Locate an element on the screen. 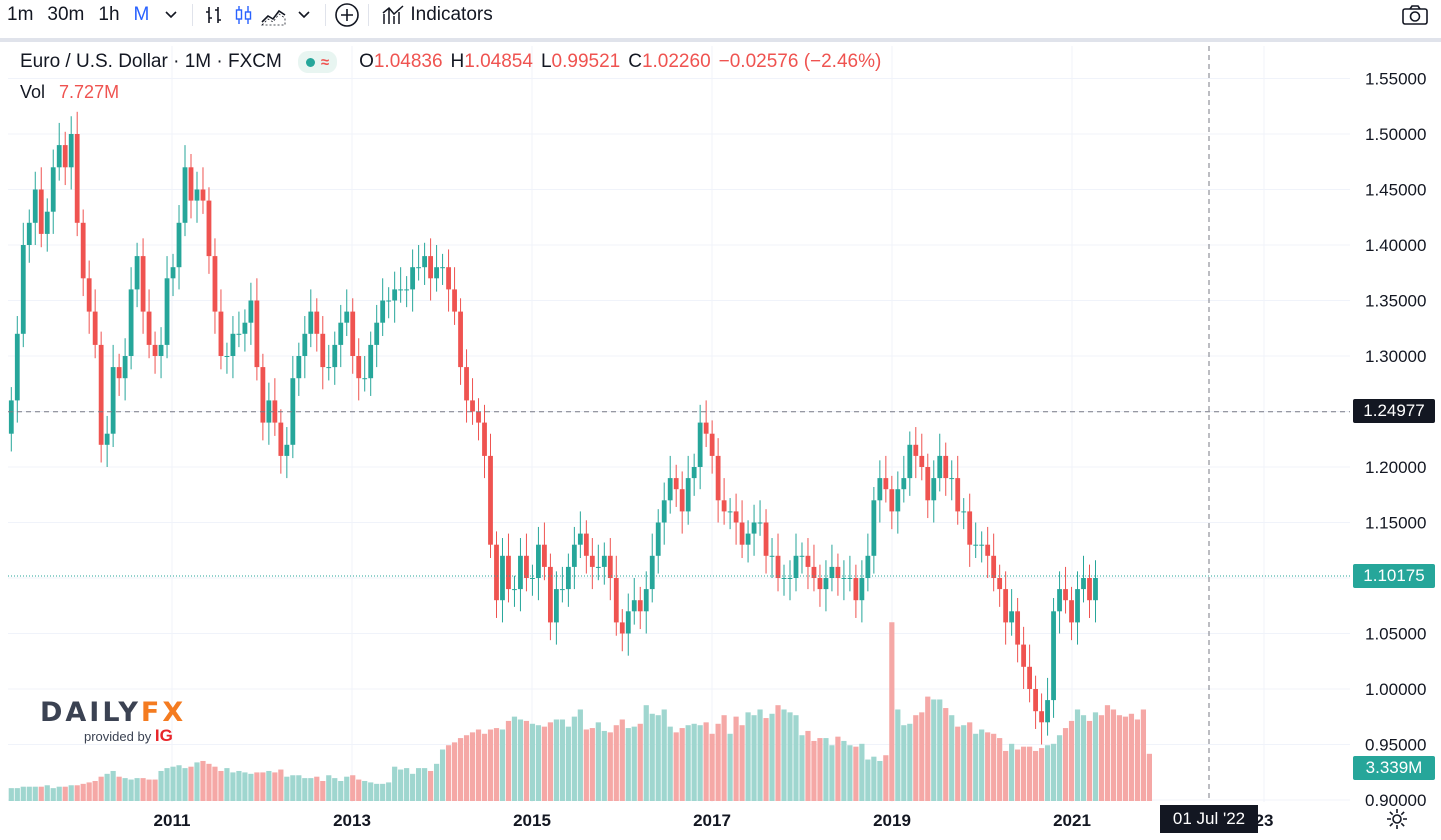  interval-30m: 30m is located at coordinates (66, 14).